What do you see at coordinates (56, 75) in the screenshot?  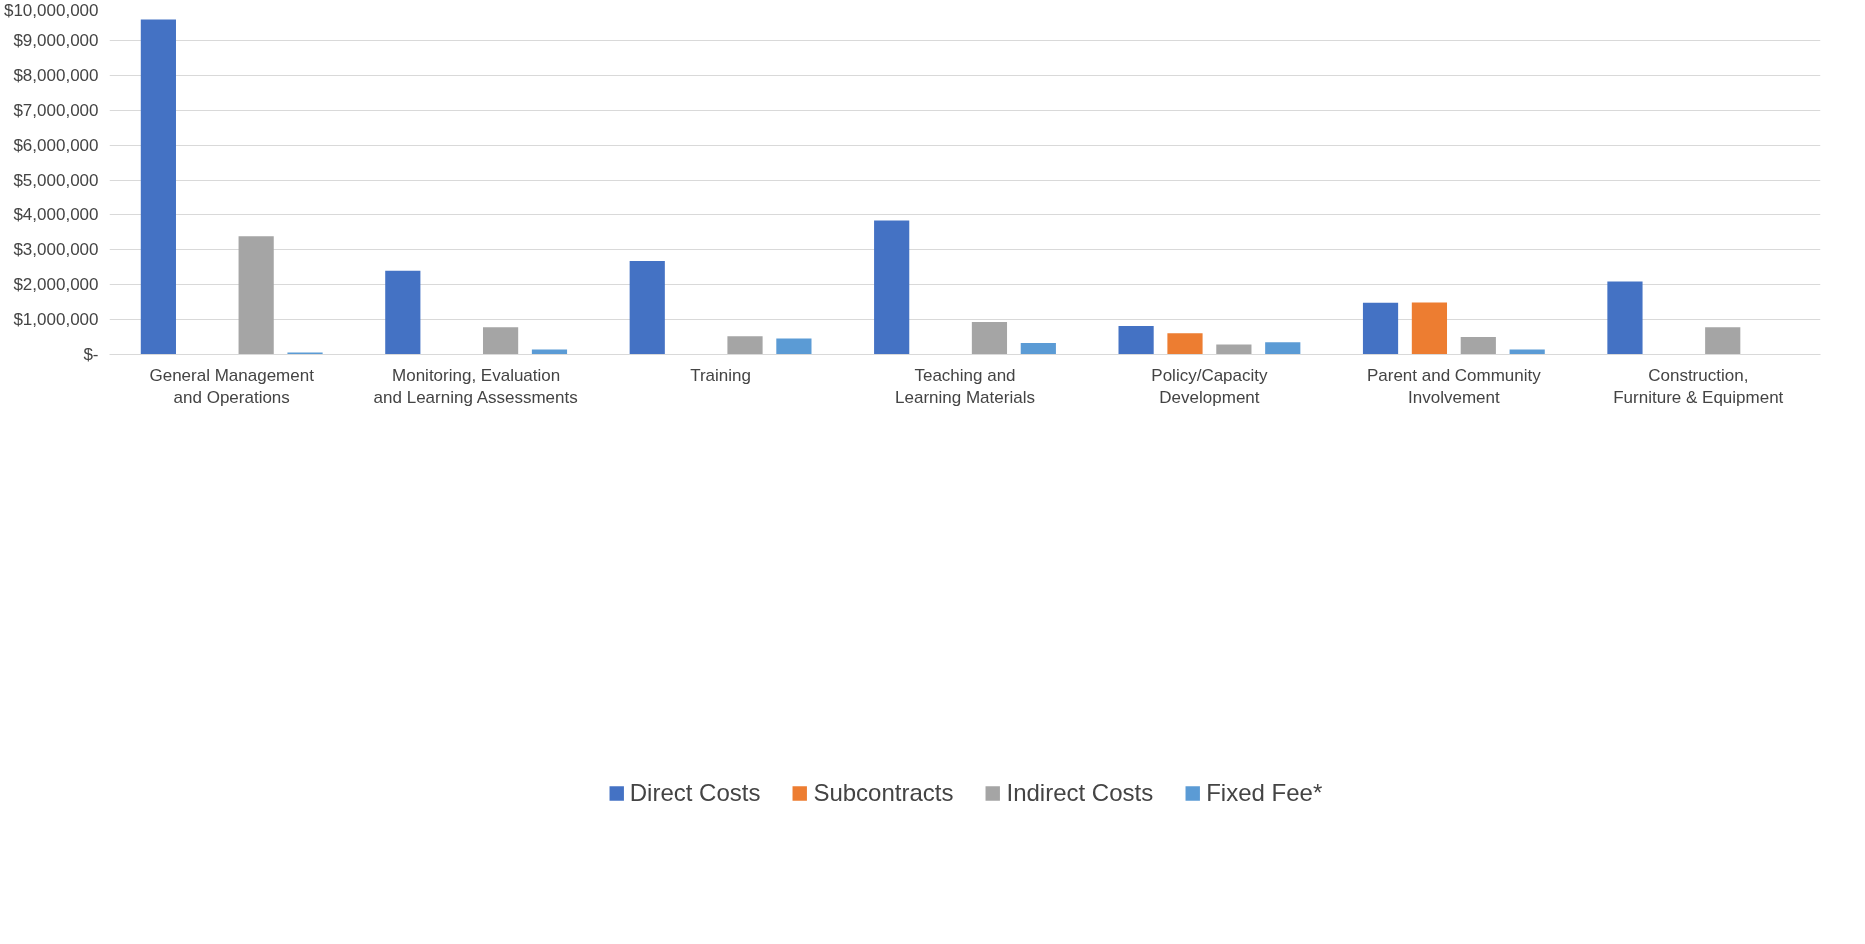 I see `y-tick-label: $8,000,000` at bounding box center [56, 75].